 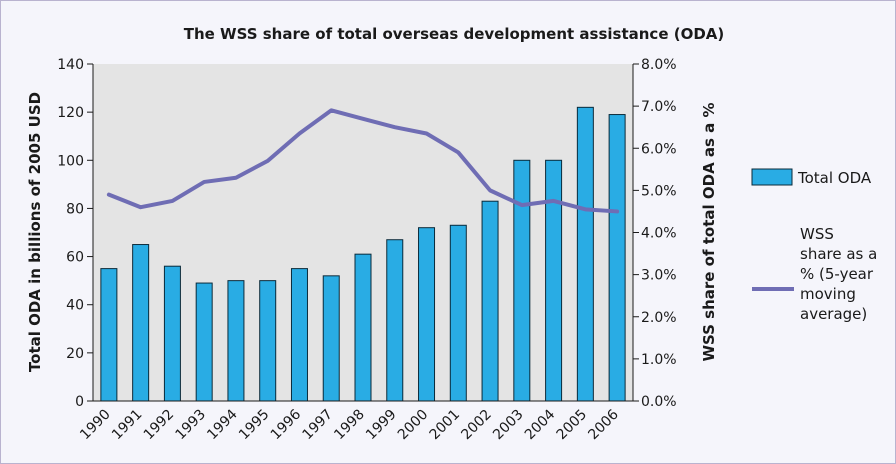 What do you see at coordinates (603, 424) in the screenshot?
I see `x-tick-label: 2006` at bounding box center [603, 424].